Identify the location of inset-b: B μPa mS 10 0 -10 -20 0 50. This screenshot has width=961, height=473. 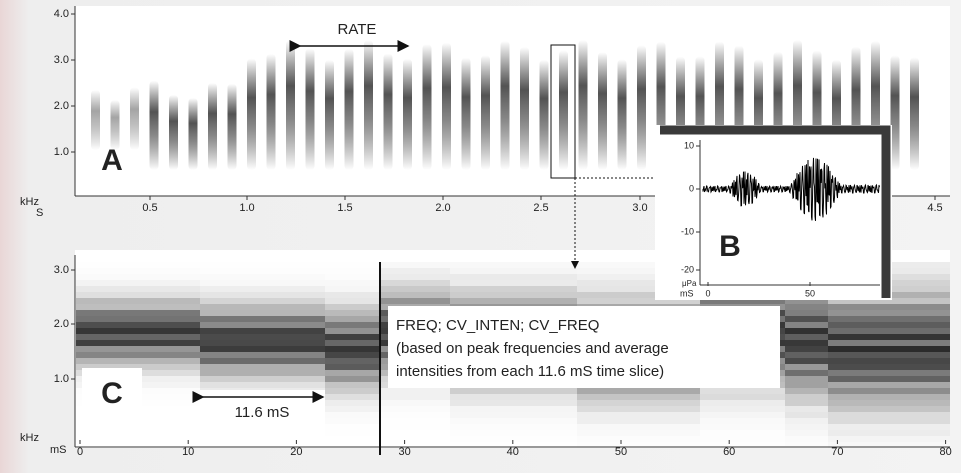
(773, 212).